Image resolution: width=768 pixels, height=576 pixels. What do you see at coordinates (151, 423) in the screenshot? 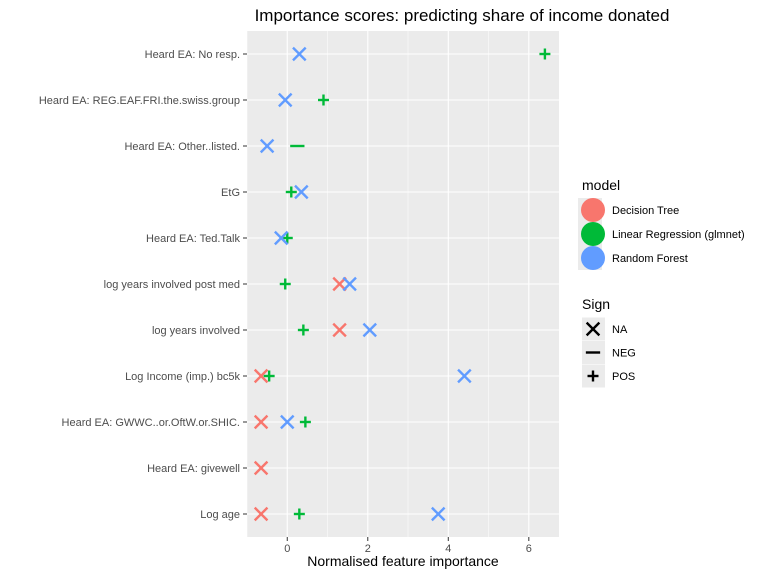
I see `y-tick-label: Heard EA: GWWC..or.OftW.or.SHIC.` at bounding box center [151, 423].